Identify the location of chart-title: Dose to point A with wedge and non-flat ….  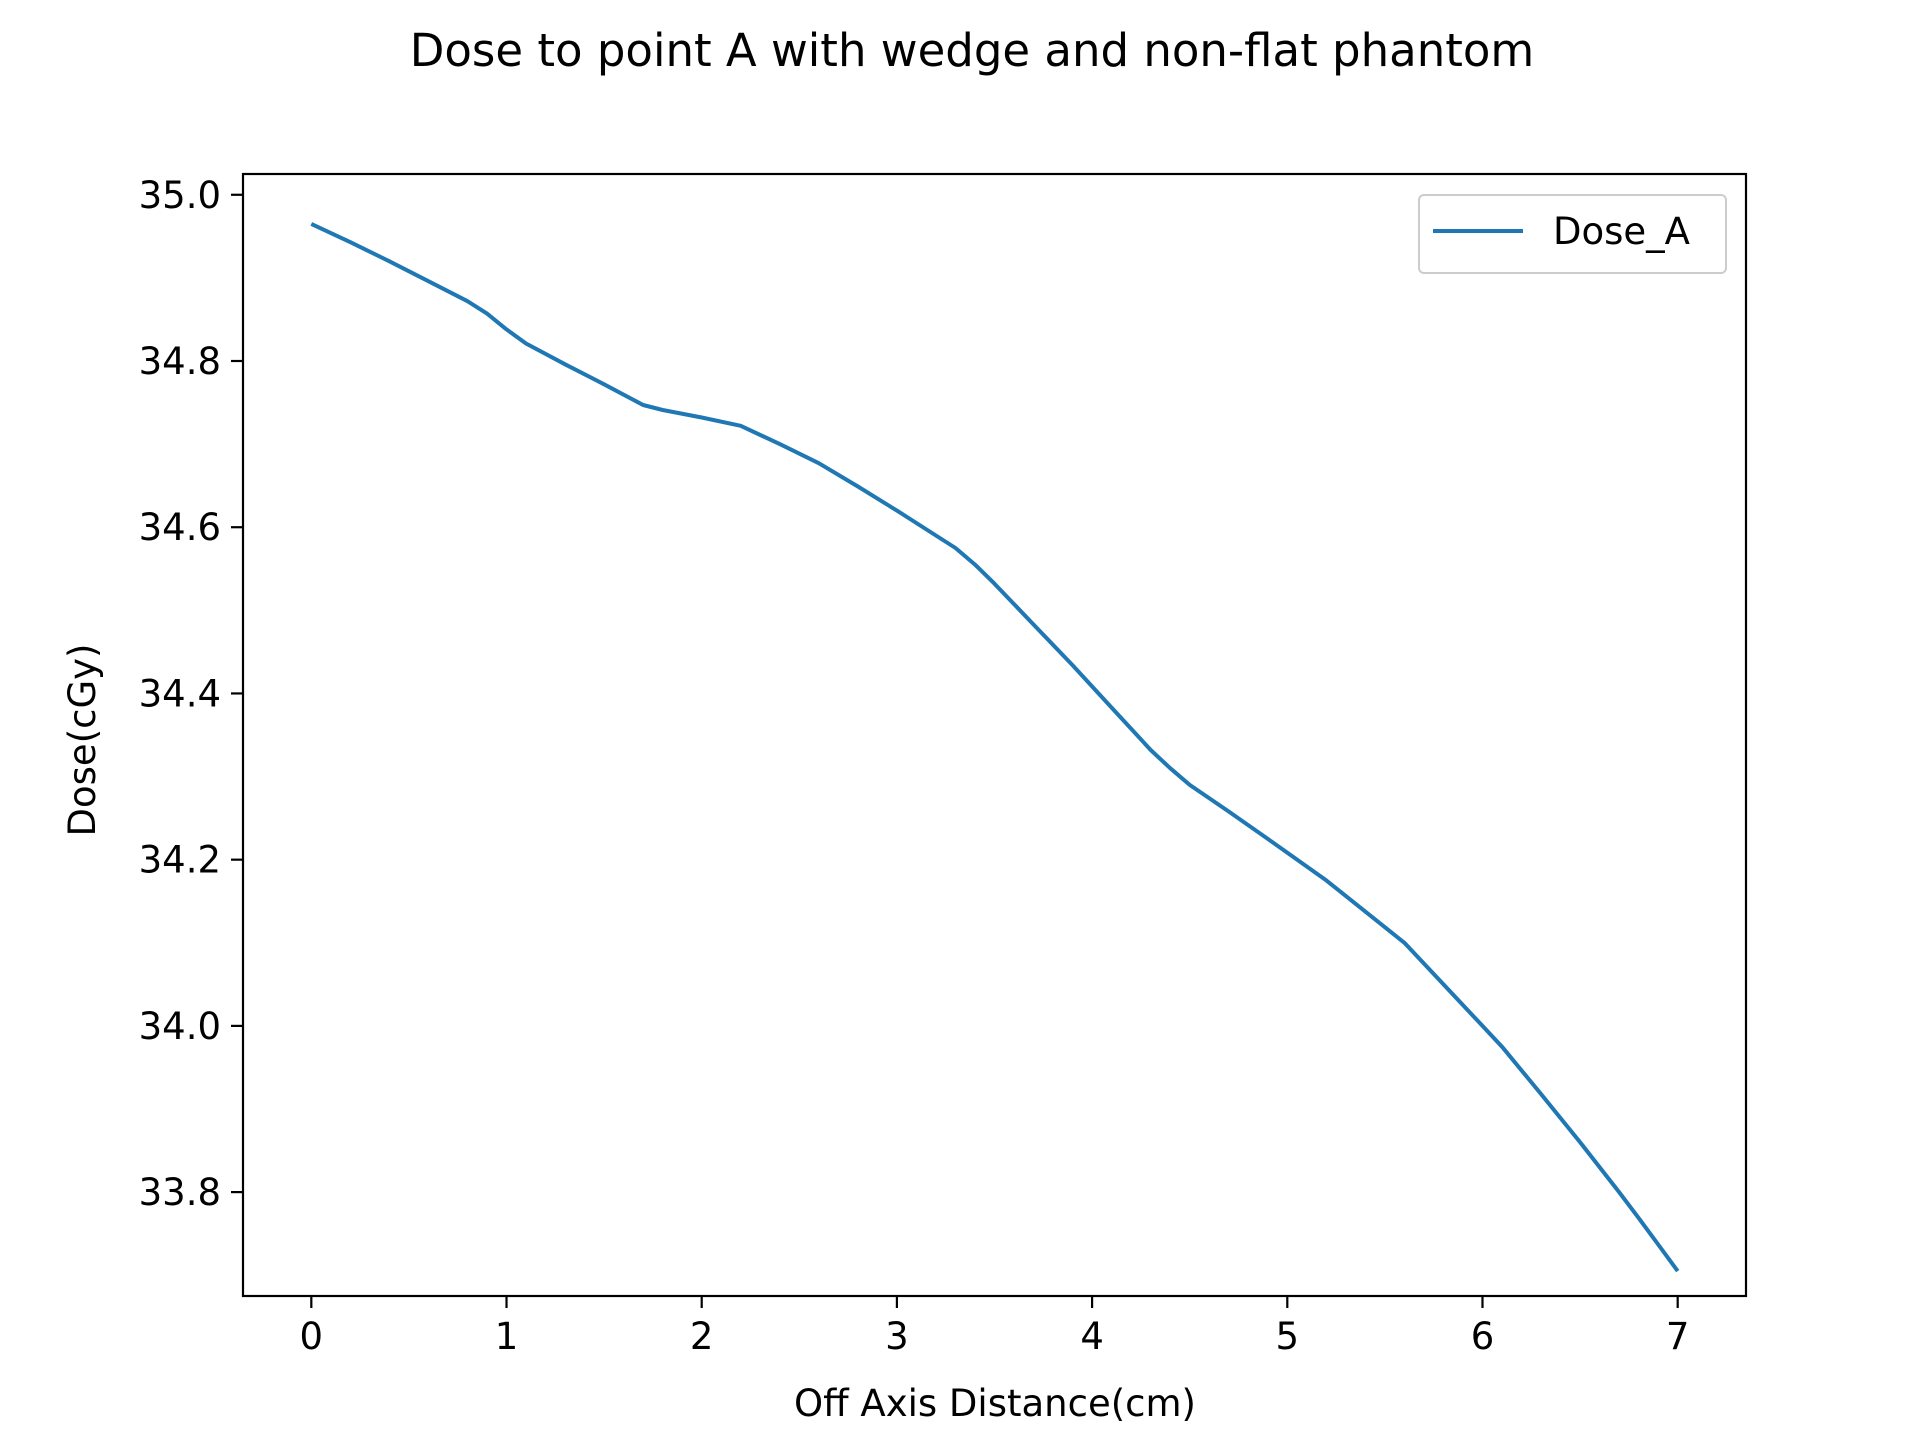
(972, 50).